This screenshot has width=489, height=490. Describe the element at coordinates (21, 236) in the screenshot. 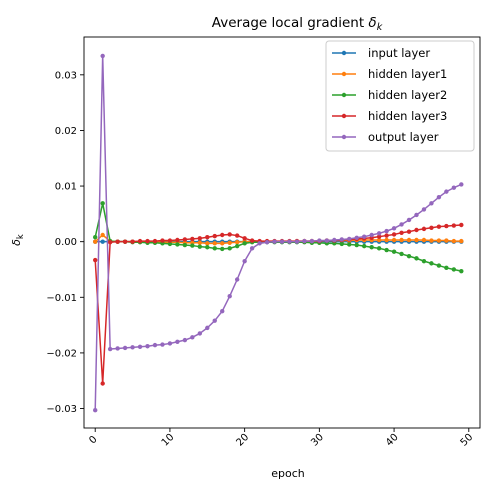

I see `y-axis-label-subscript: k` at that location.